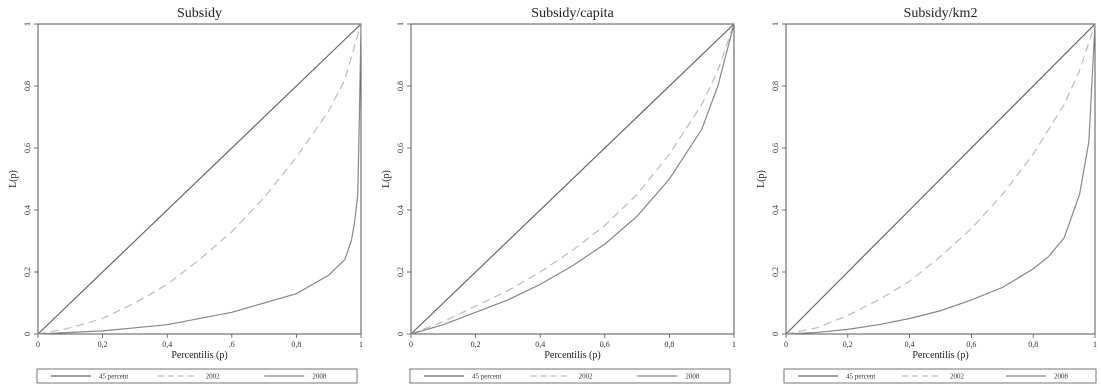 The height and width of the screenshot is (391, 1101). What do you see at coordinates (199, 13) in the screenshot?
I see `chart-title: Subsidy` at bounding box center [199, 13].